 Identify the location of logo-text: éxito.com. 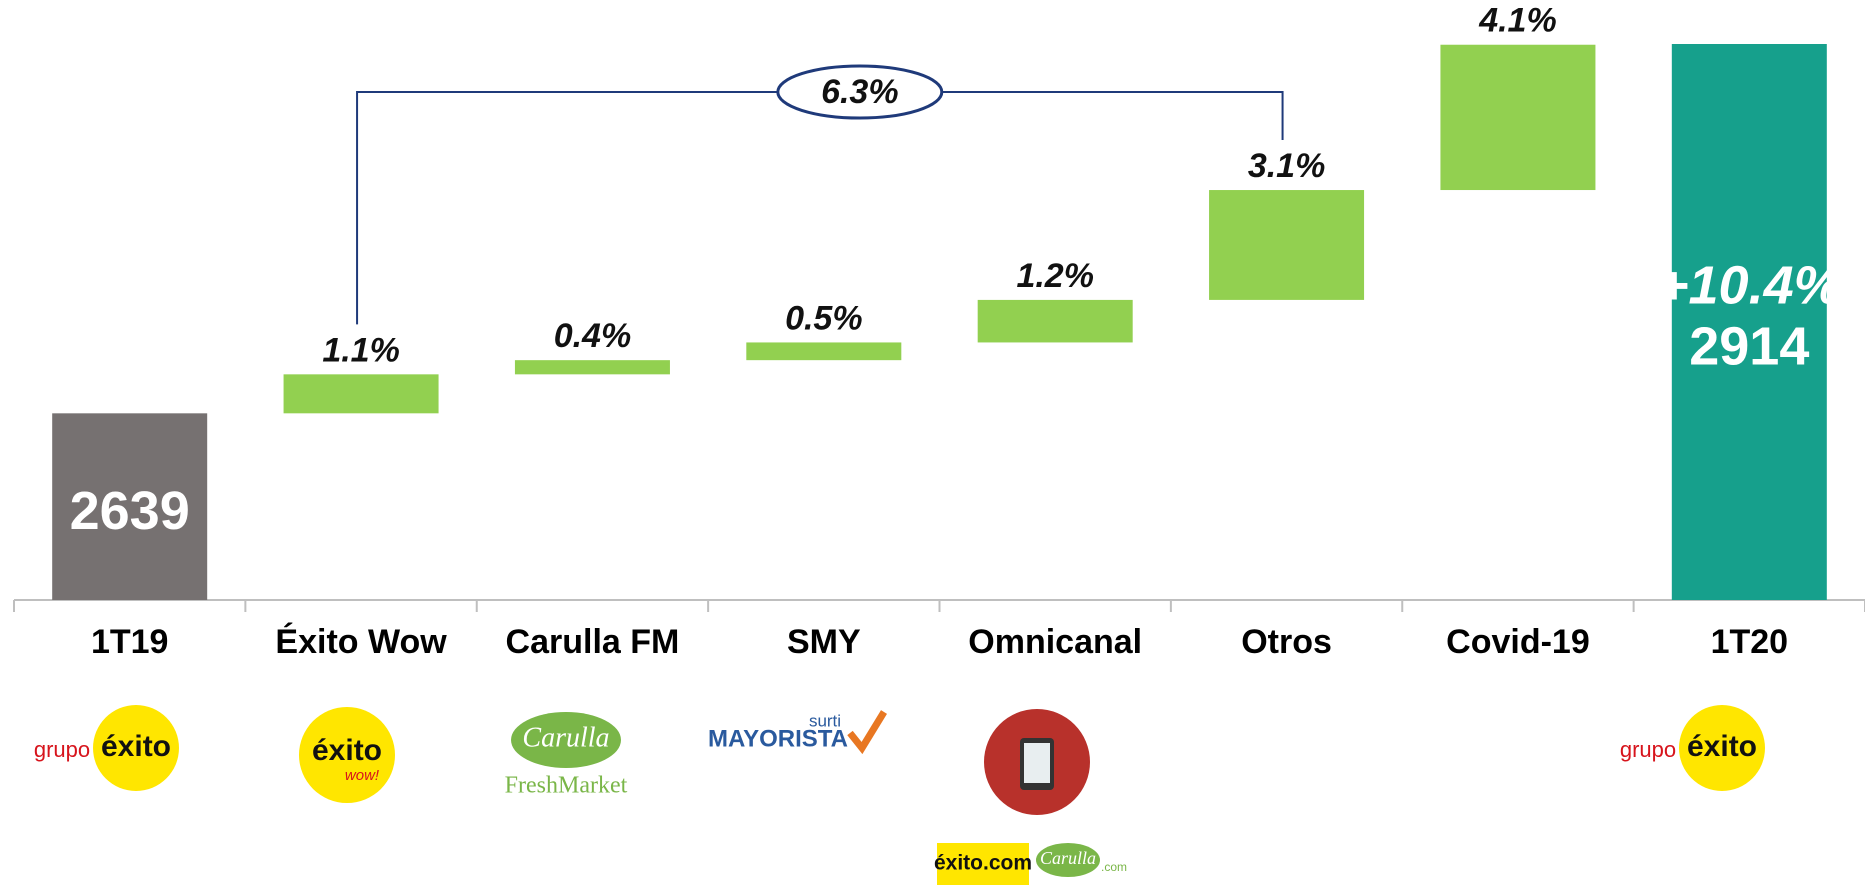
(983, 863).